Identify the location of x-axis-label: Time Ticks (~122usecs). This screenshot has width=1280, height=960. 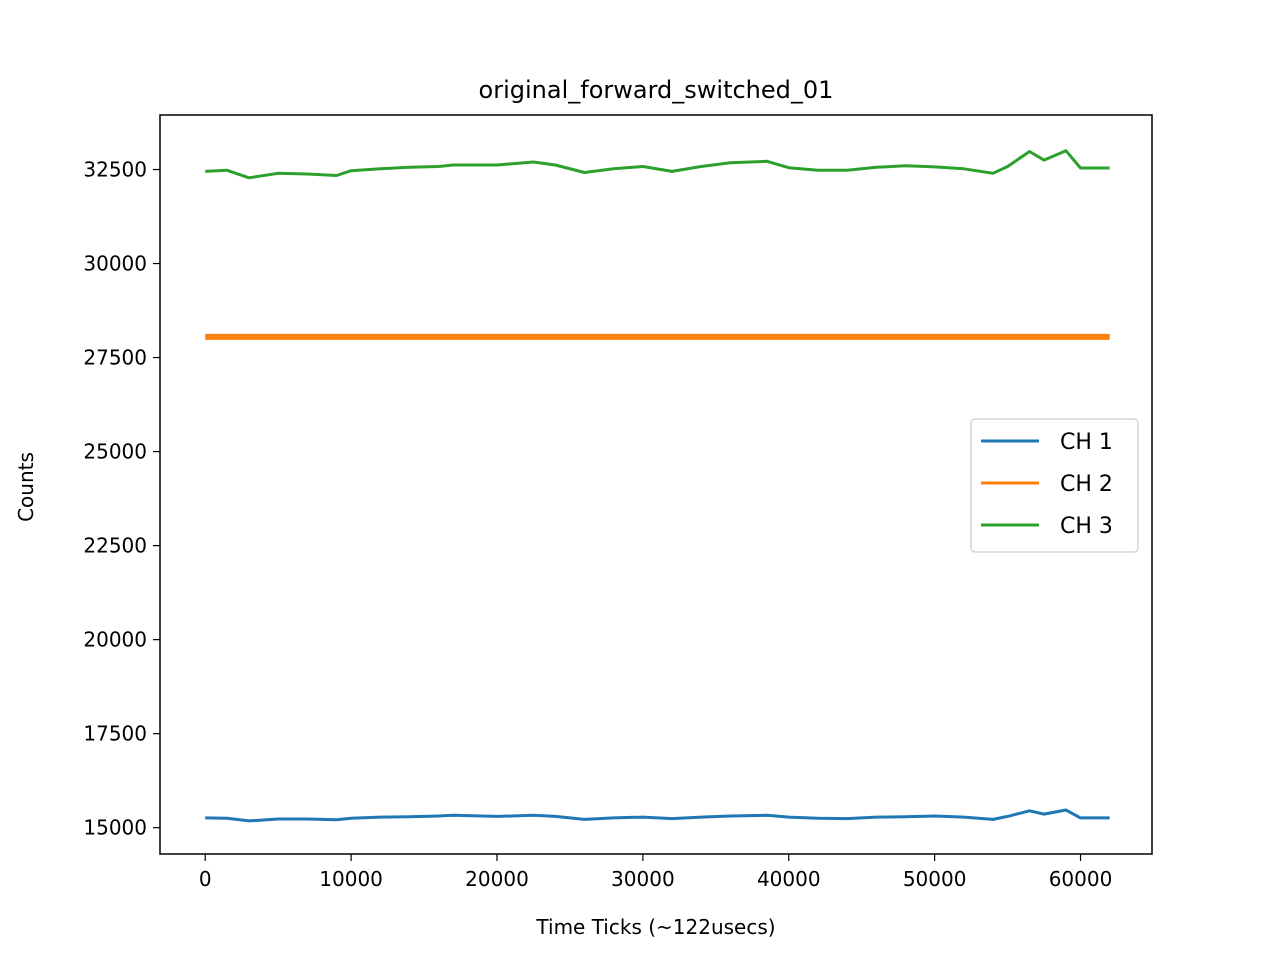
(655, 927).